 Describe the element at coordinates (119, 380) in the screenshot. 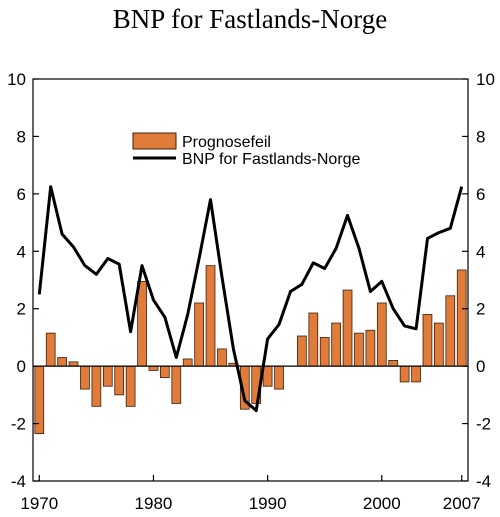

I see `bar-1977` at that location.